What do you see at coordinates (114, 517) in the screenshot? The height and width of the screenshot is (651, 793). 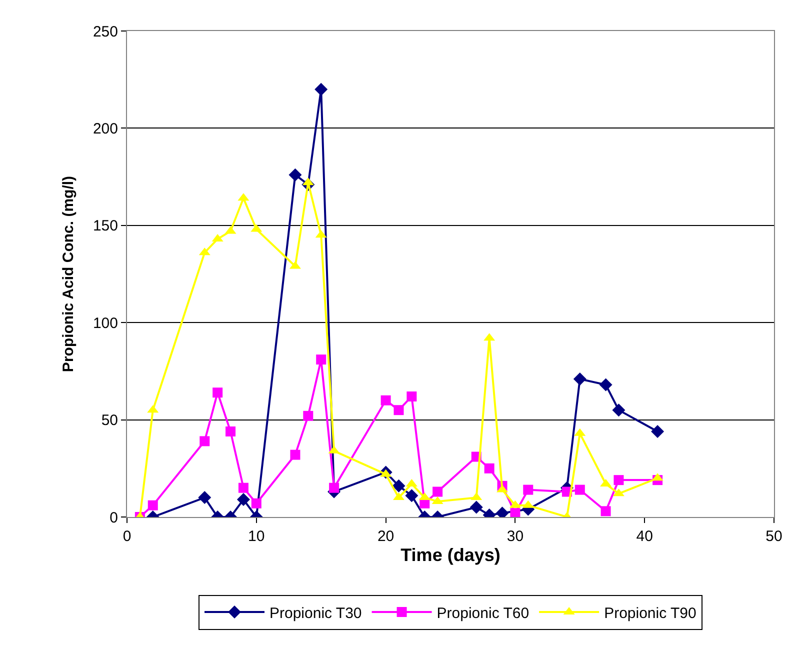 I see `y-tick-label: 0` at bounding box center [114, 517].